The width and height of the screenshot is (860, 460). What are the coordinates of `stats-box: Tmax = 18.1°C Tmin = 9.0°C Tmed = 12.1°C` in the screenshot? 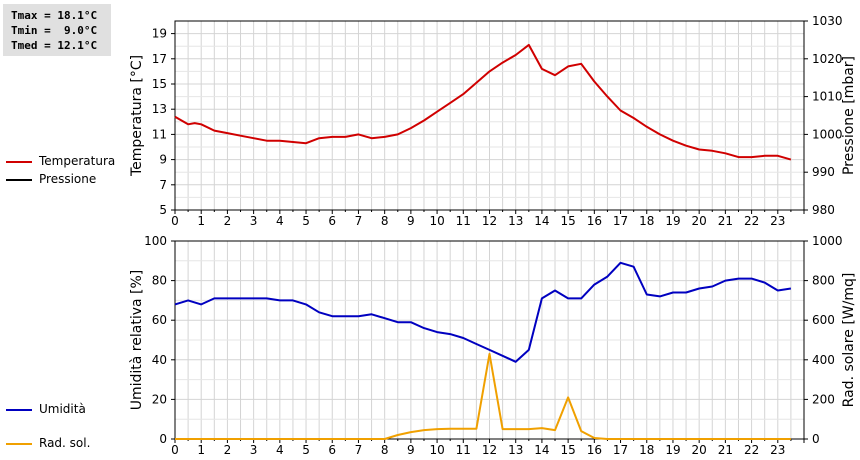 It's located at (57, 30).